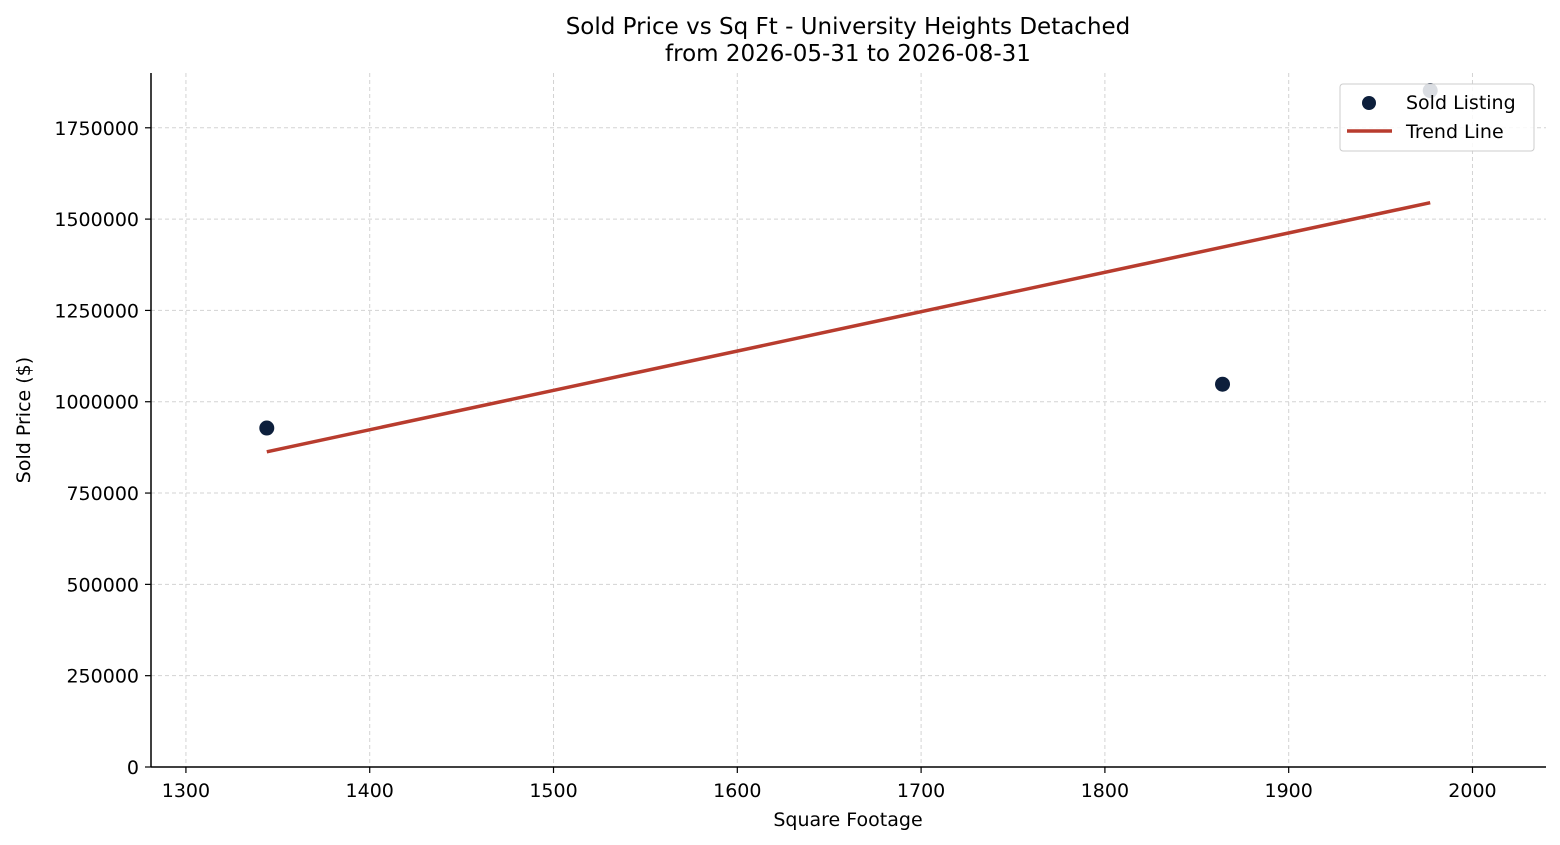 The image size is (1560, 845). What do you see at coordinates (1289, 791) in the screenshot?
I see `x-tick-label: 1900` at bounding box center [1289, 791].